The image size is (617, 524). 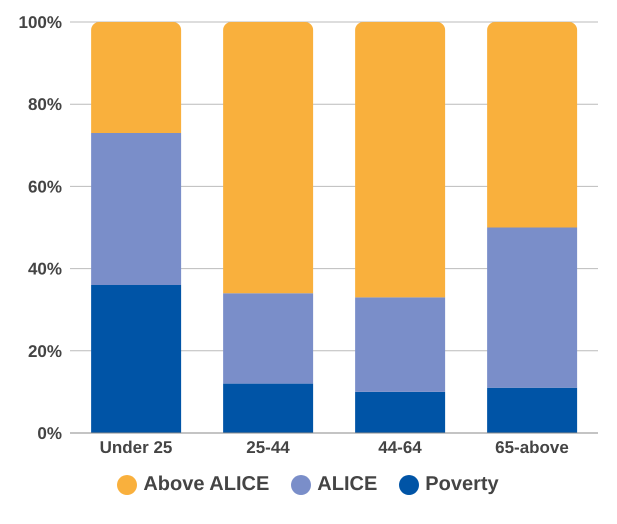 I want to click on legend-label: ALICE, so click(x=347, y=484).